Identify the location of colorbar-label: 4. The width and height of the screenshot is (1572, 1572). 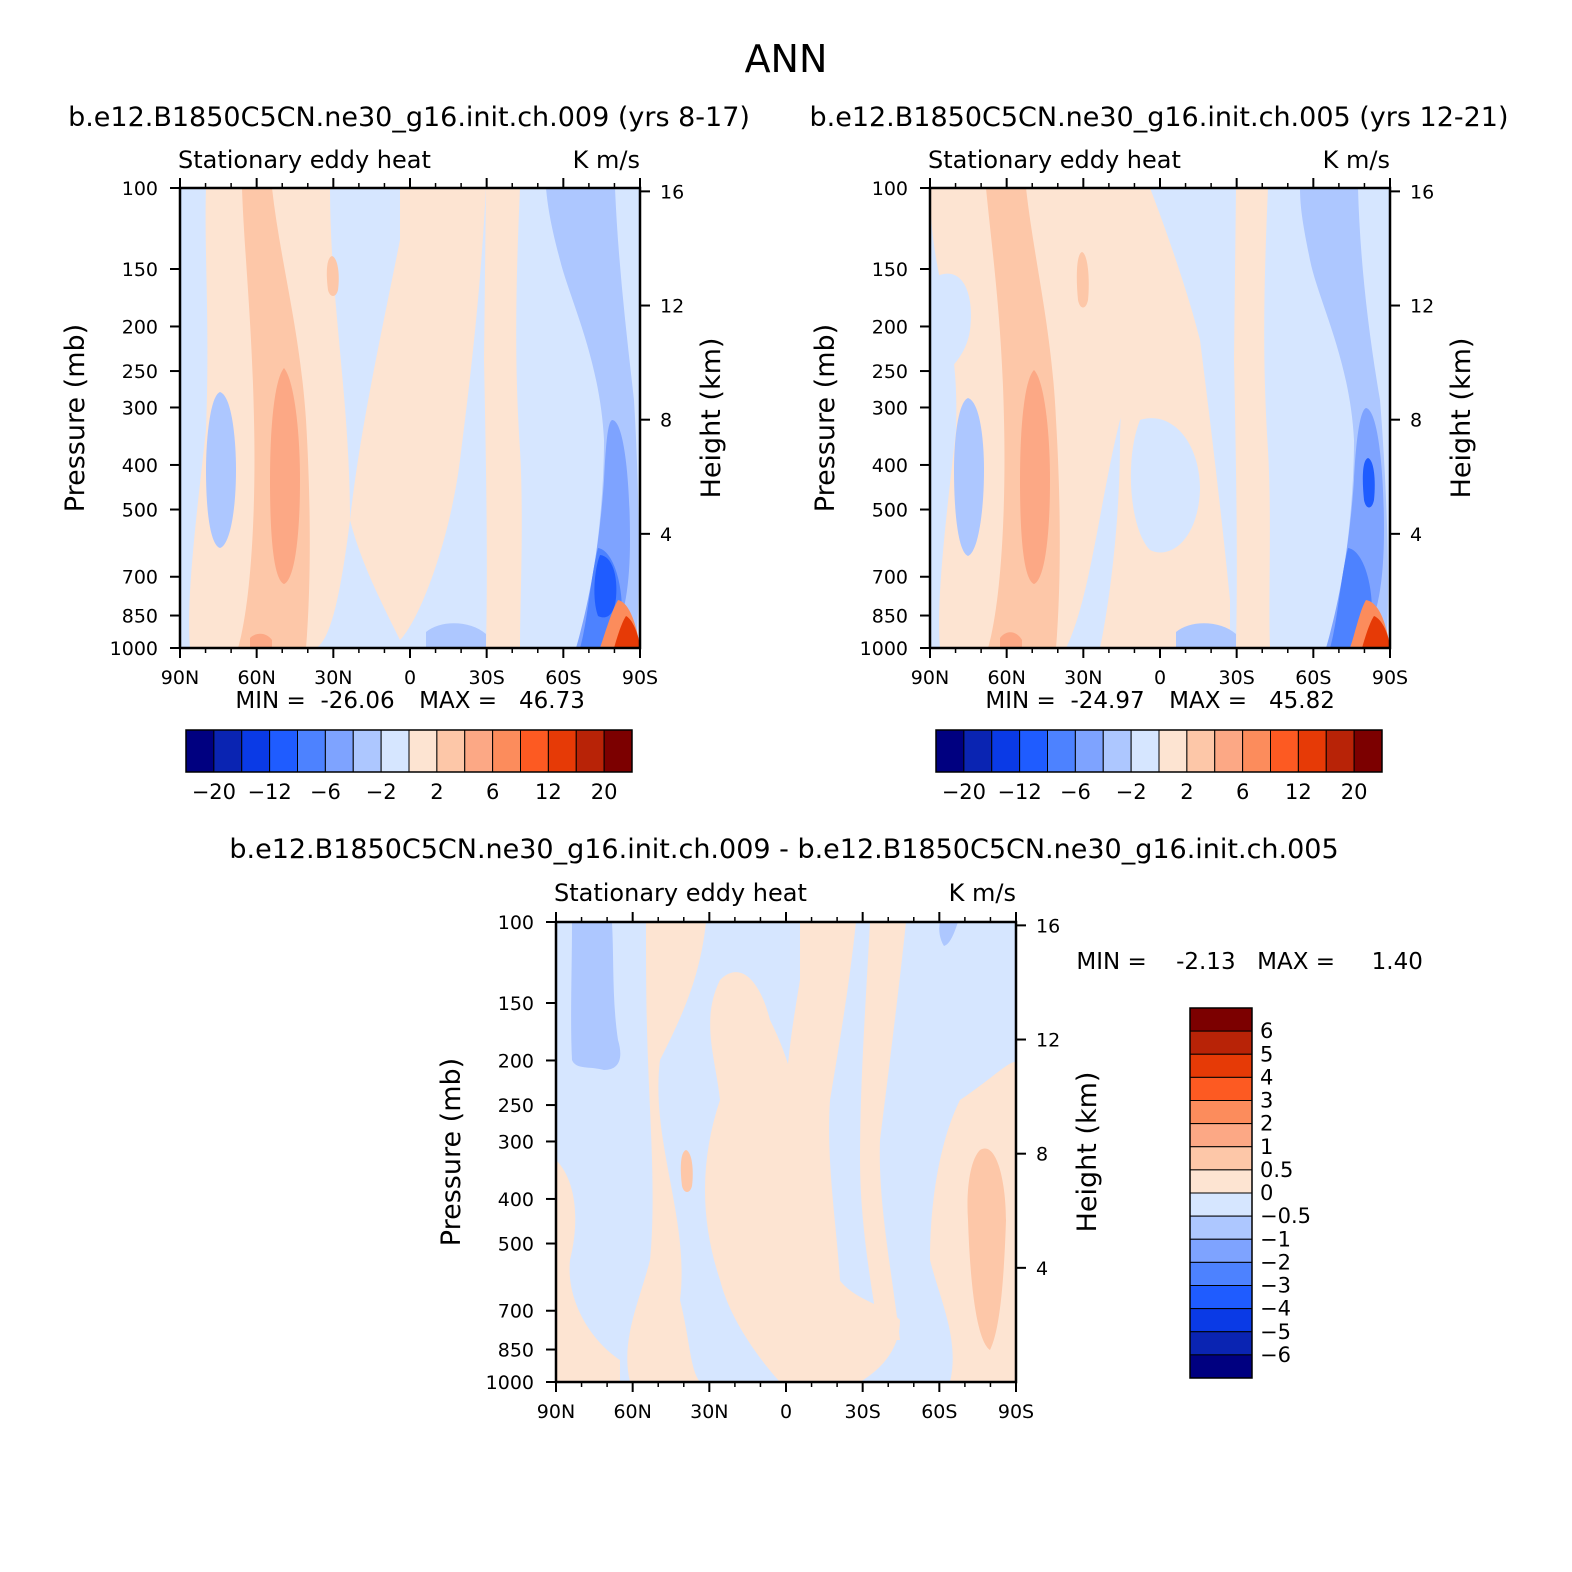
(1266, 1077).